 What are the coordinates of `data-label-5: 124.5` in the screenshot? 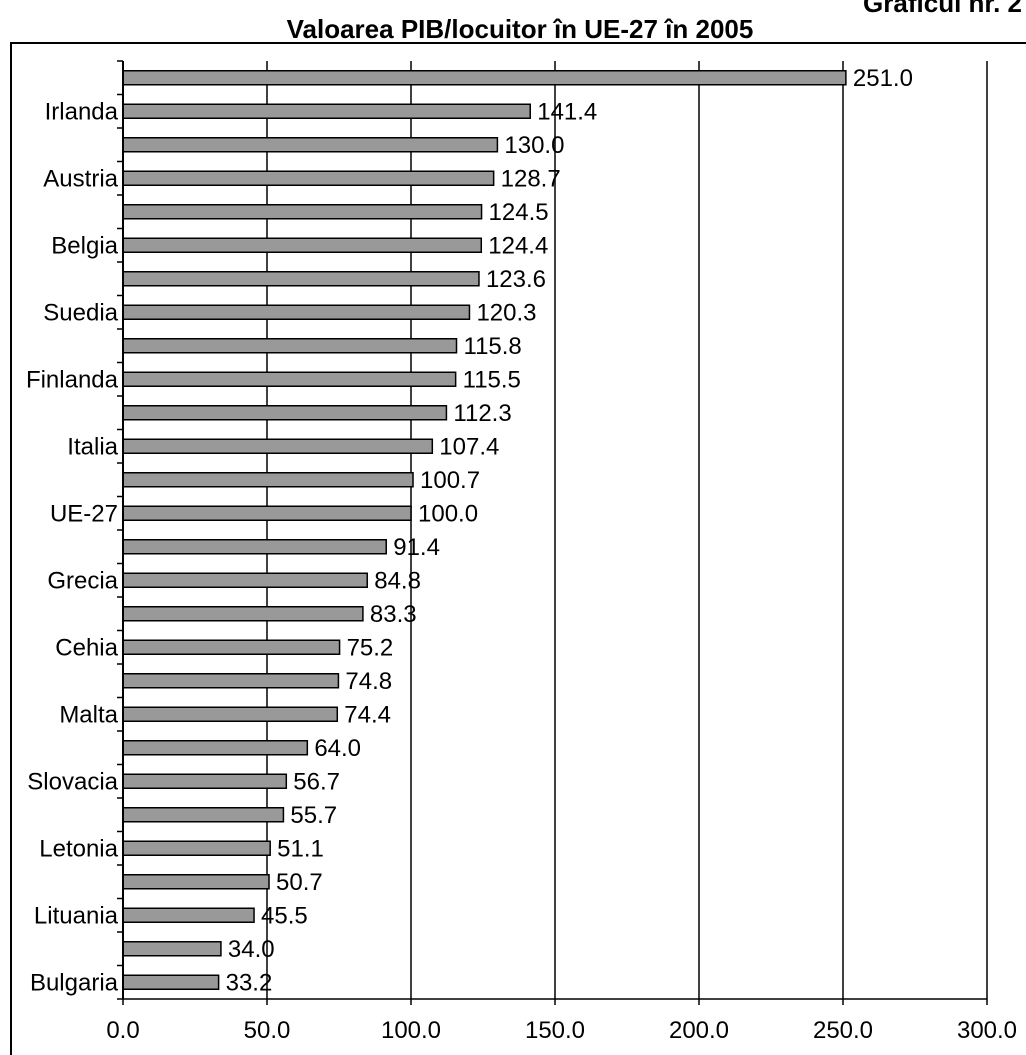 It's located at (519, 212).